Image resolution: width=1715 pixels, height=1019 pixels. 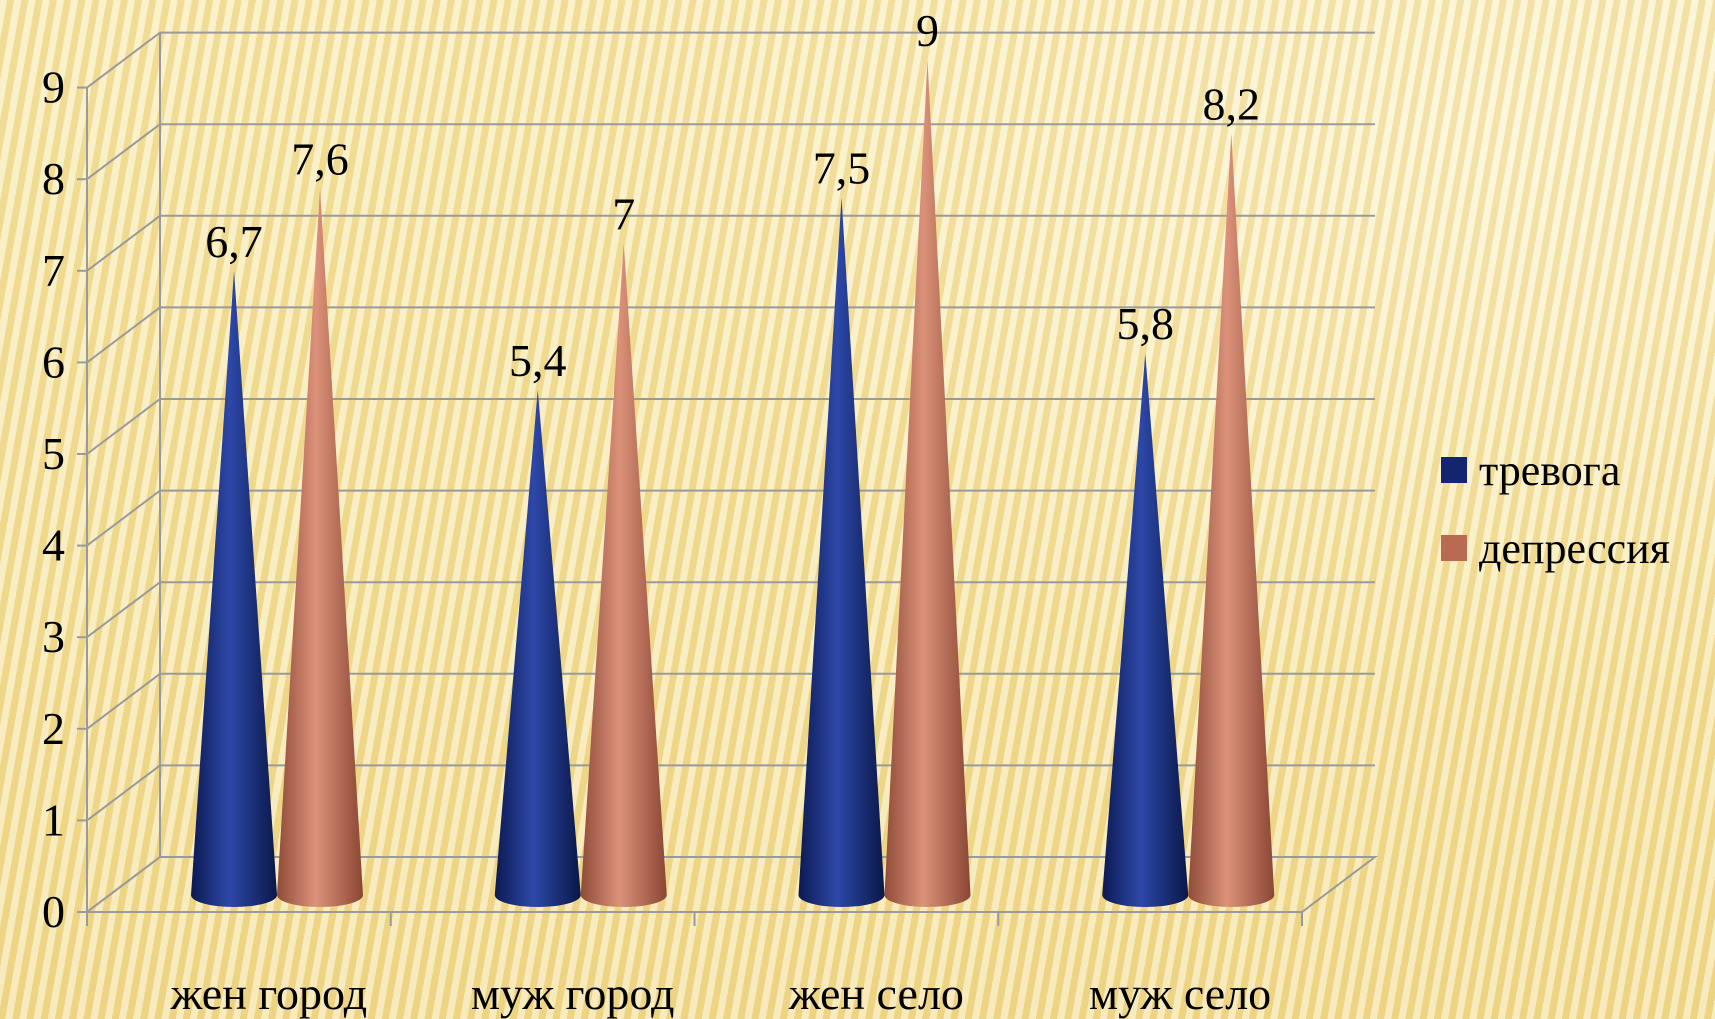 I want to click on bar-тревога-3, so click(x=841, y=552).